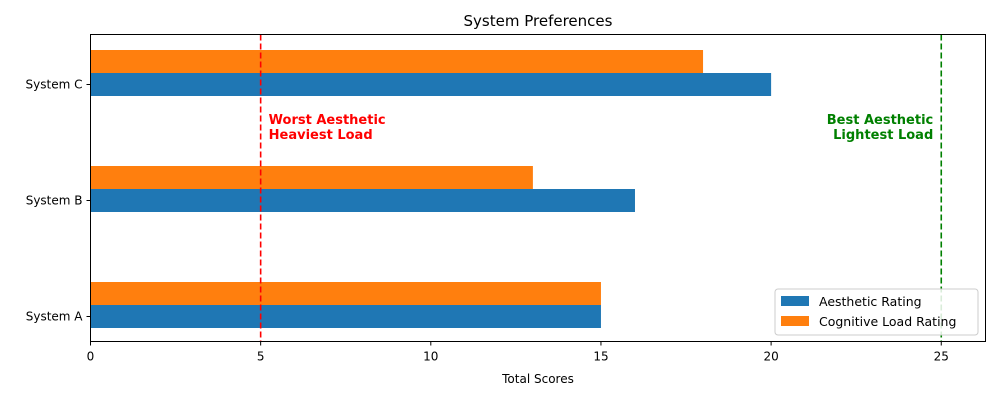 Image resolution: width=1000 pixels, height=400 pixels. What do you see at coordinates (91, 357) in the screenshot?
I see `x-tick-label-0: 0` at bounding box center [91, 357].